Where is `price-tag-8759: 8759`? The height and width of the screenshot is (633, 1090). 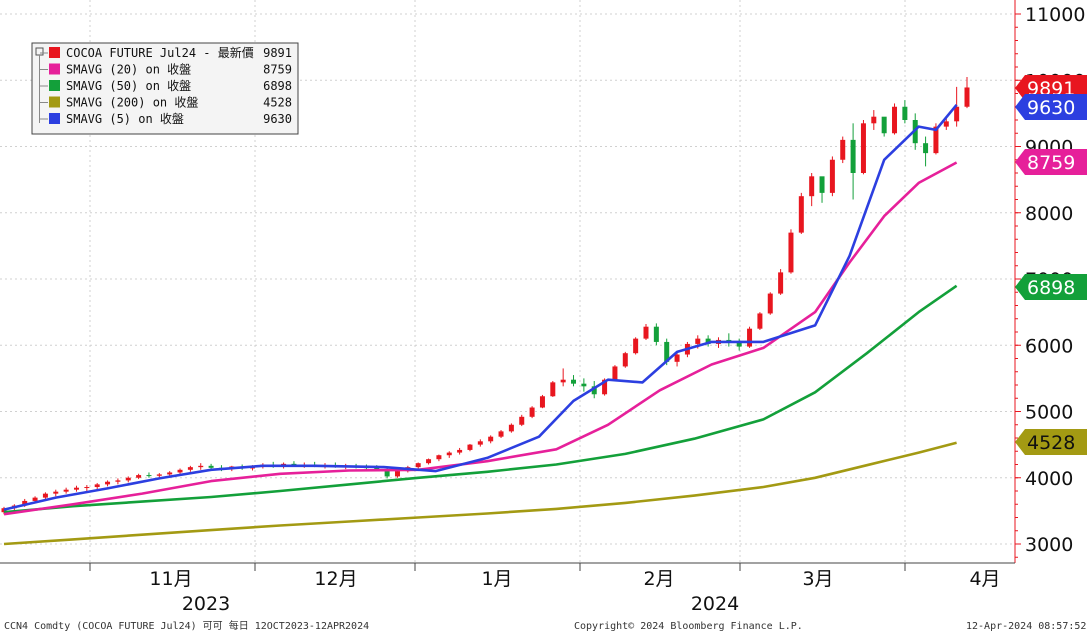 price-tag-8759: 8759 is located at coordinates (1051, 162).